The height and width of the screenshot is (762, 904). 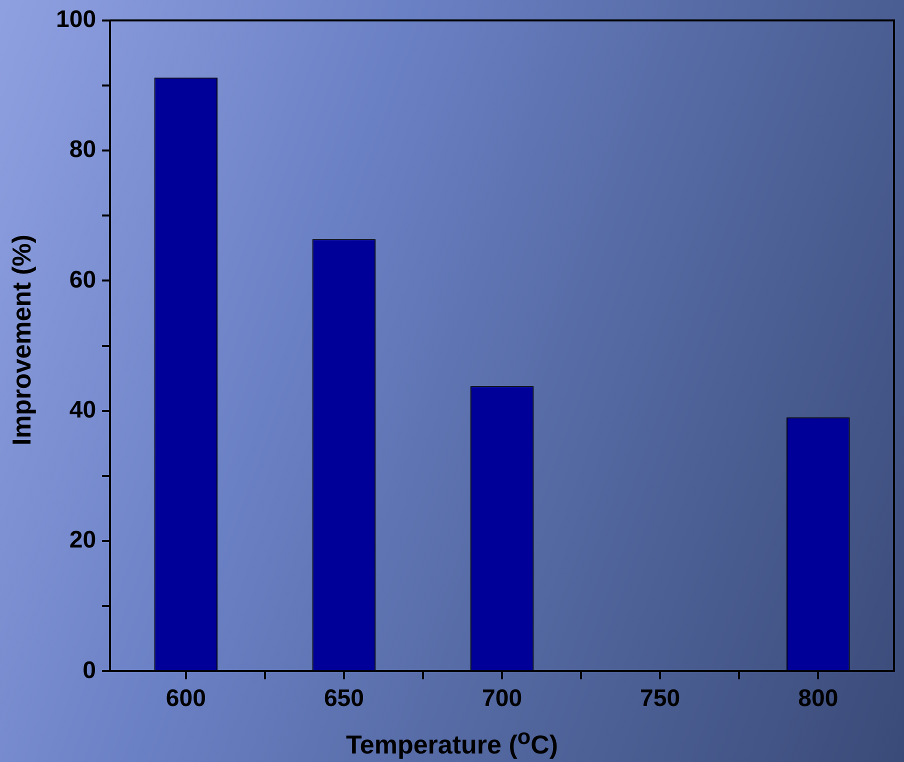 What do you see at coordinates (452, 742) in the screenshot?
I see `x-axis-title: Temperature ($^{o}$C)` at bounding box center [452, 742].